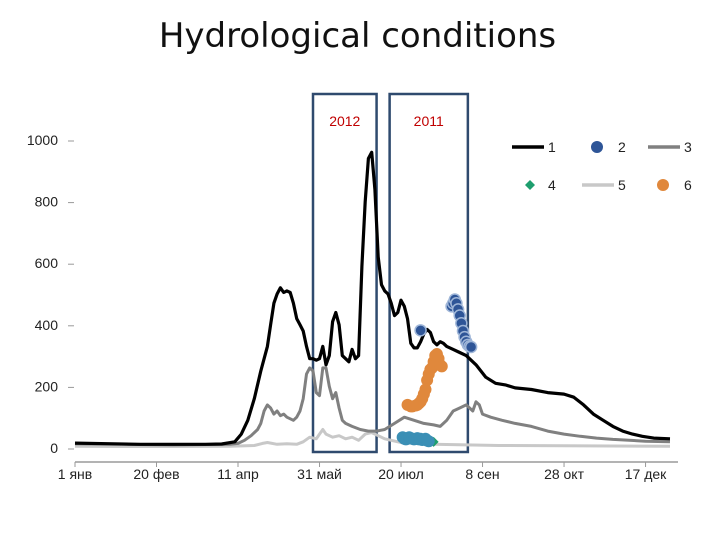  I want to click on y-tick-label: 600, so click(47, 263).